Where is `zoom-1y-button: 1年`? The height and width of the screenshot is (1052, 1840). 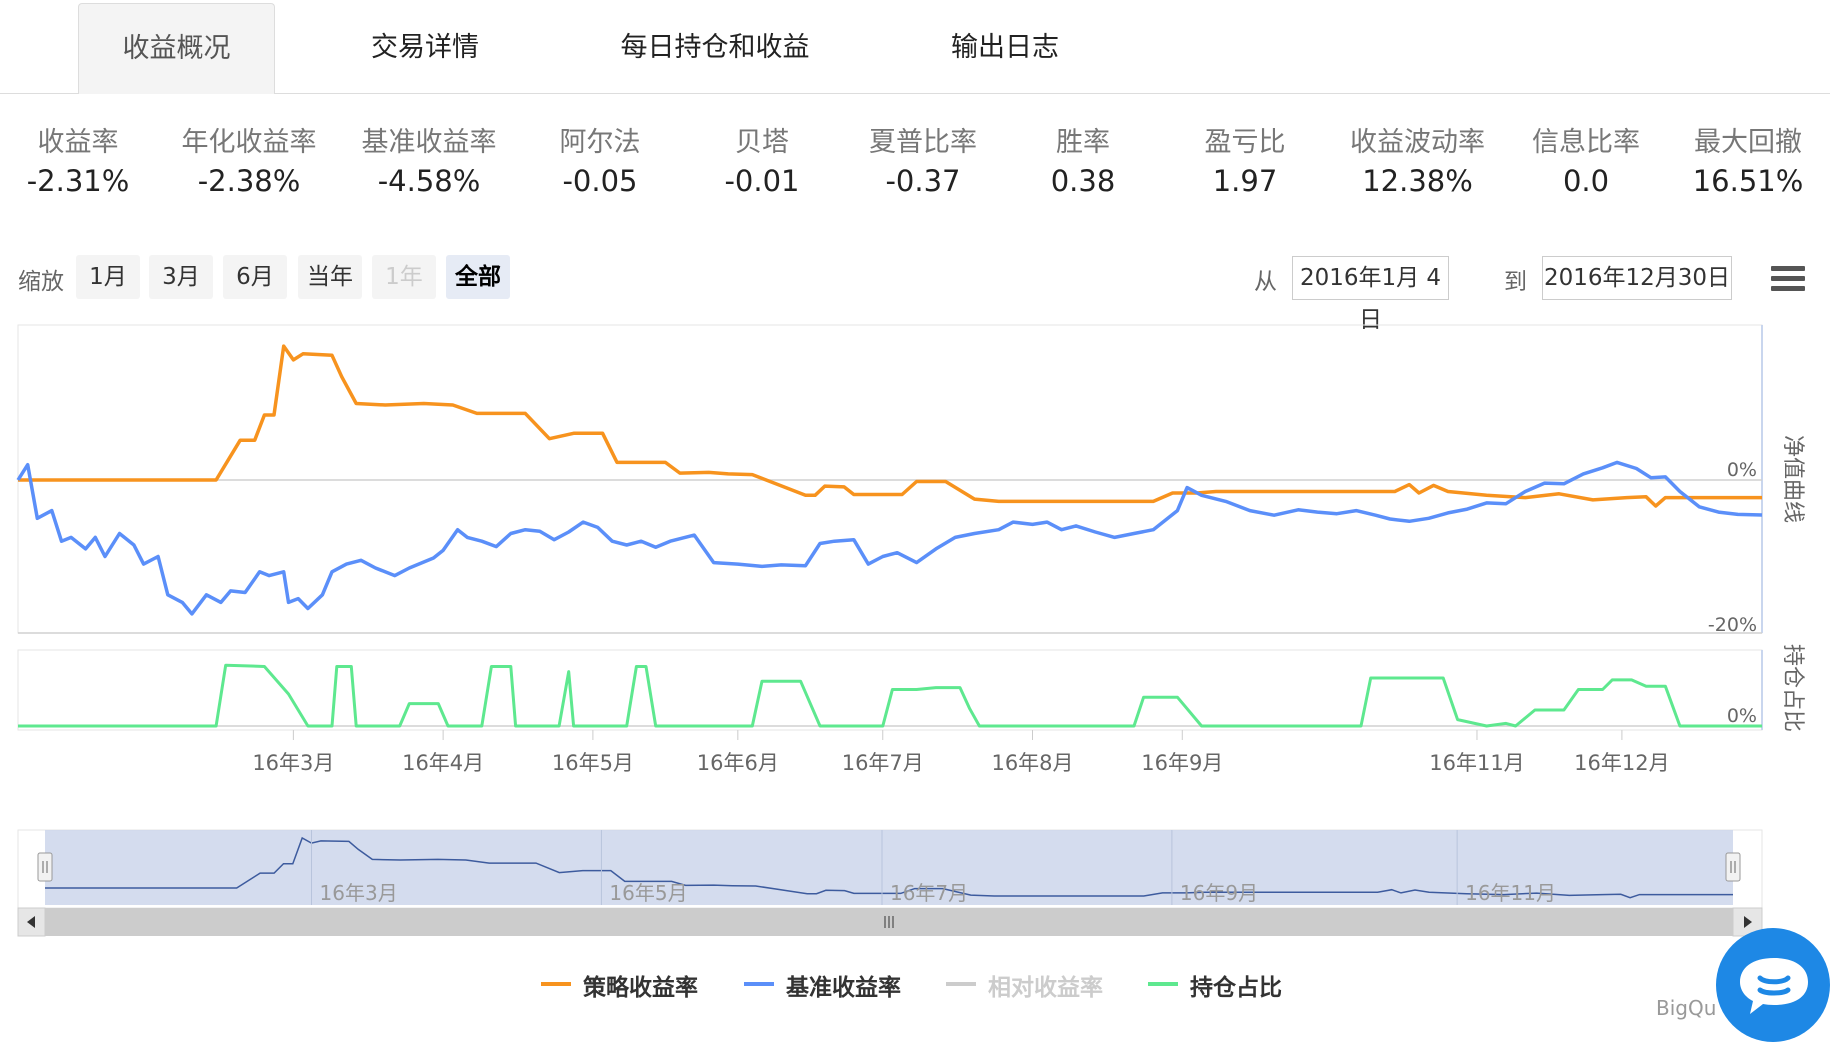 zoom-1y-button: 1年 is located at coordinates (404, 277).